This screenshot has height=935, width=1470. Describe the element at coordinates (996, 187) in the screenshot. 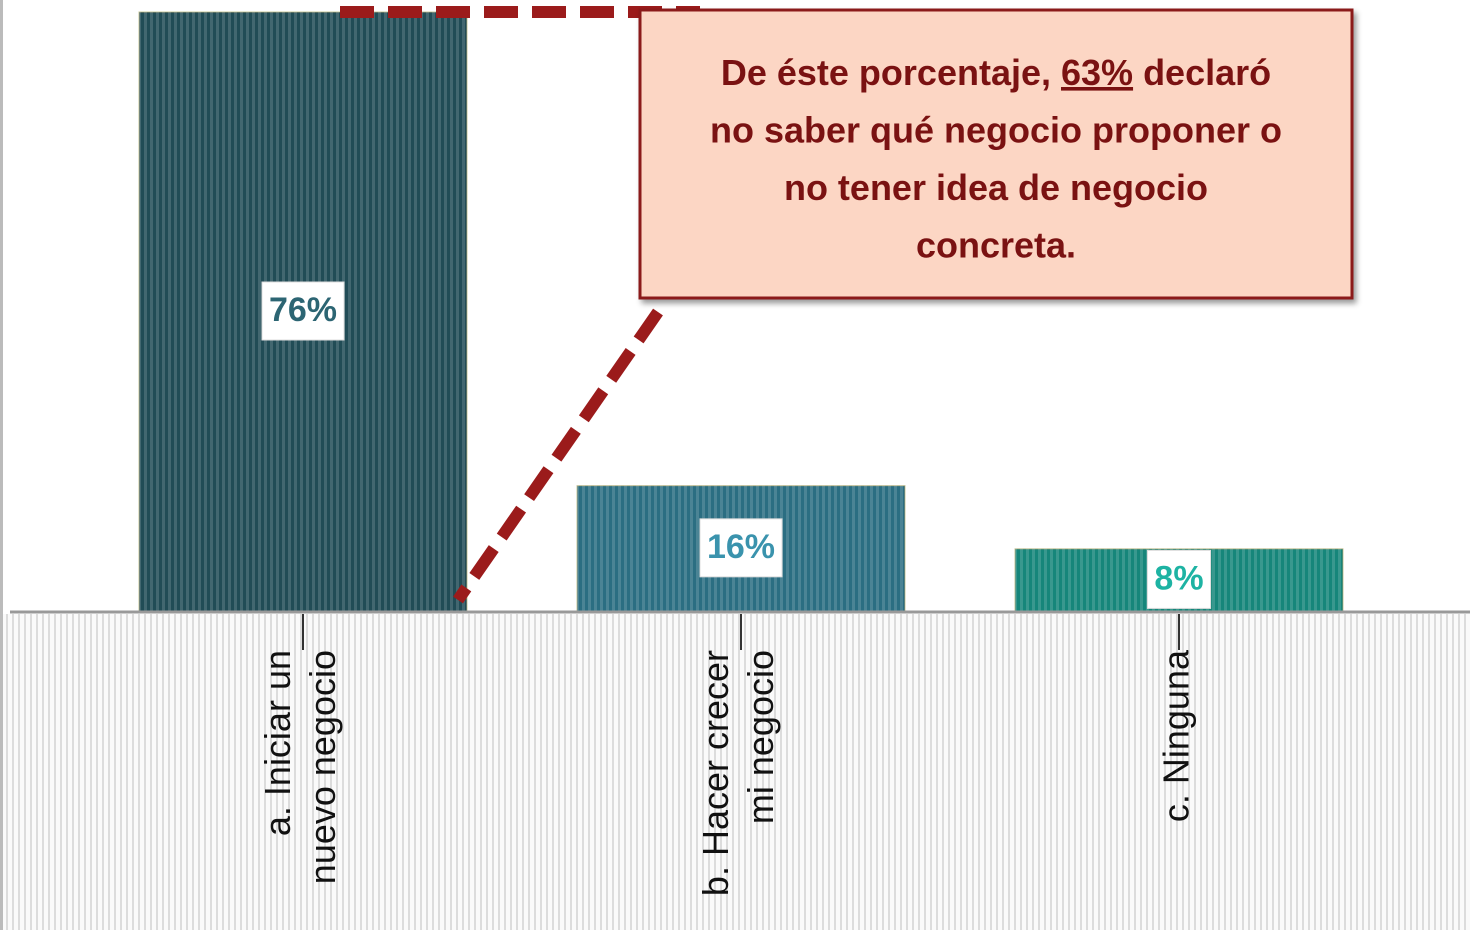

I see `annotation-line: no tener idea de negocio` at that location.